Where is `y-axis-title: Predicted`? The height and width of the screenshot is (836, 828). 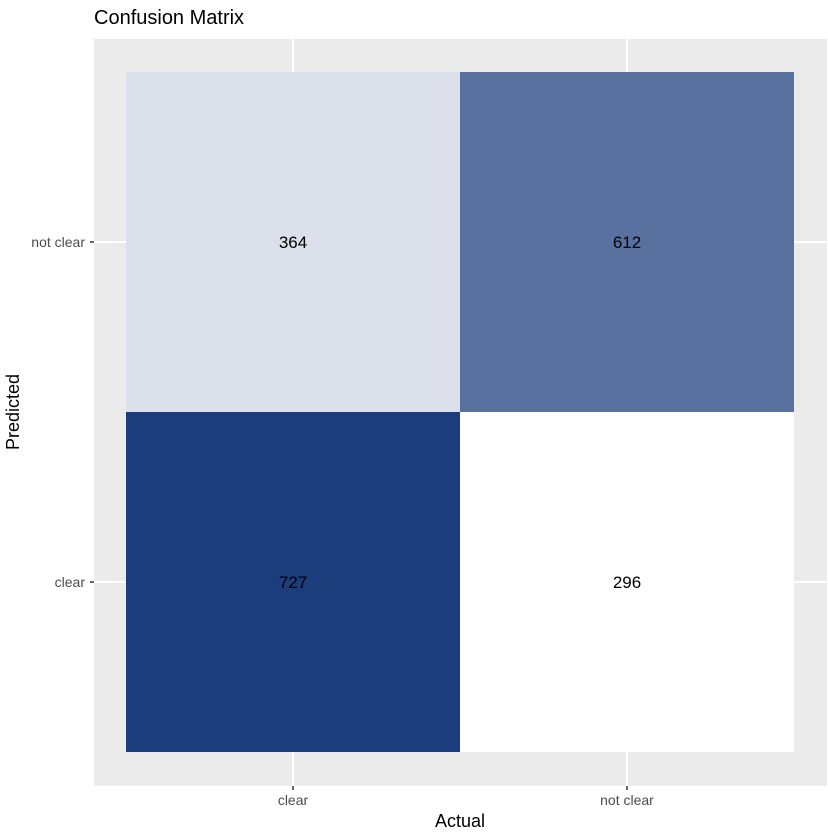
y-axis-title: Predicted is located at coordinates (13, 412).